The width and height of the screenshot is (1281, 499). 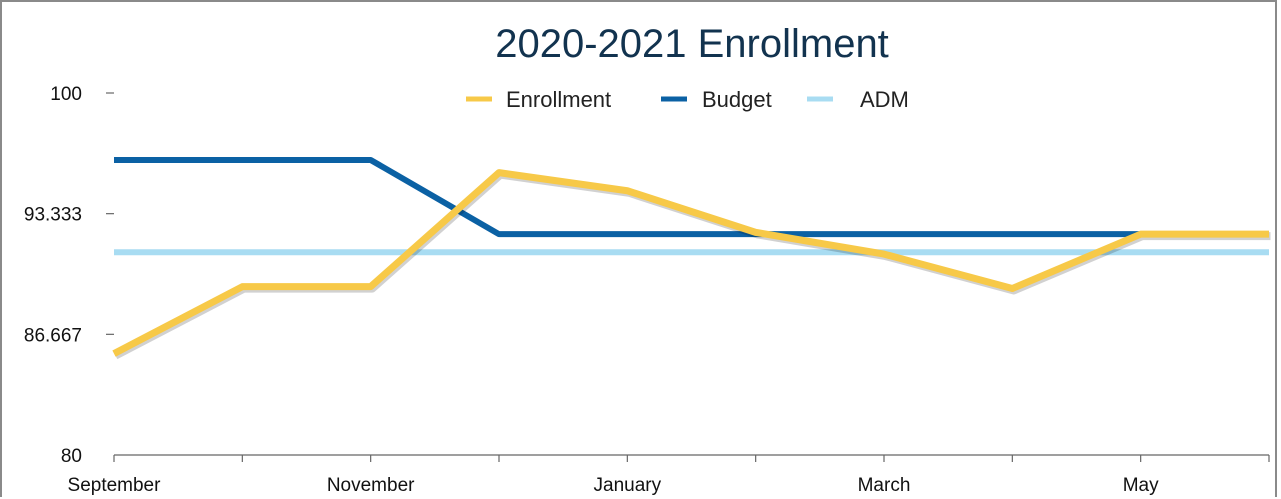 I want to click on x-tick-label: March, so click(x=884, y=485).